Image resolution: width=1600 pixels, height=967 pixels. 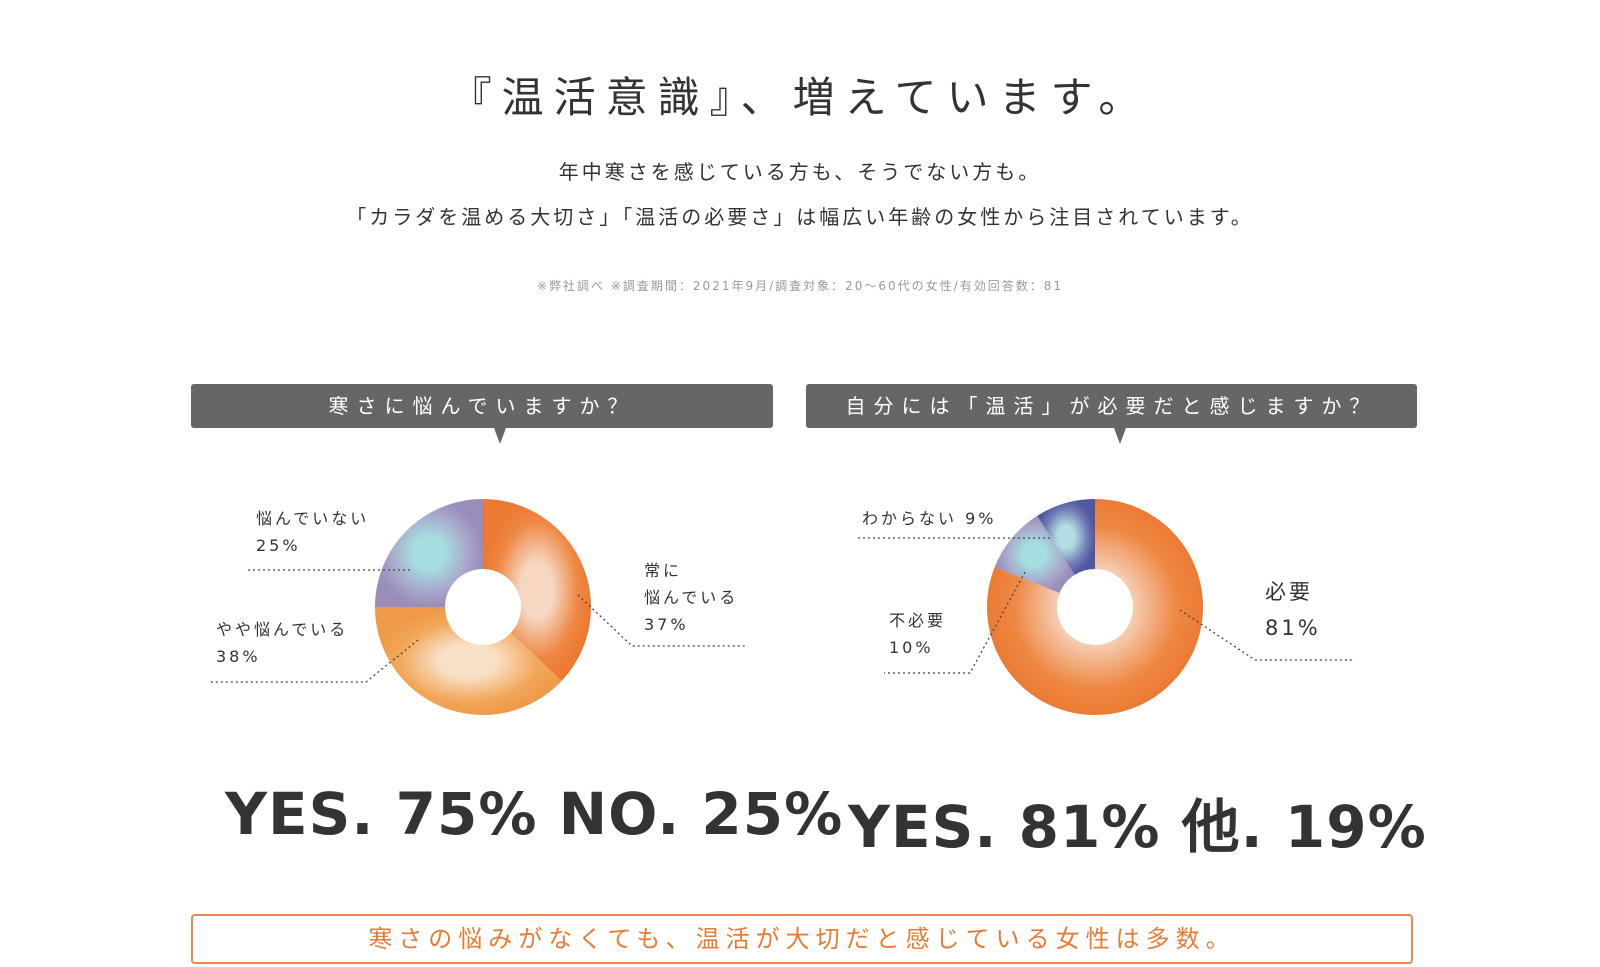 I want to click on lead-text-line-1: 年中寒さを感じている方も、そうでない方も。, so click(x=800, y=172).